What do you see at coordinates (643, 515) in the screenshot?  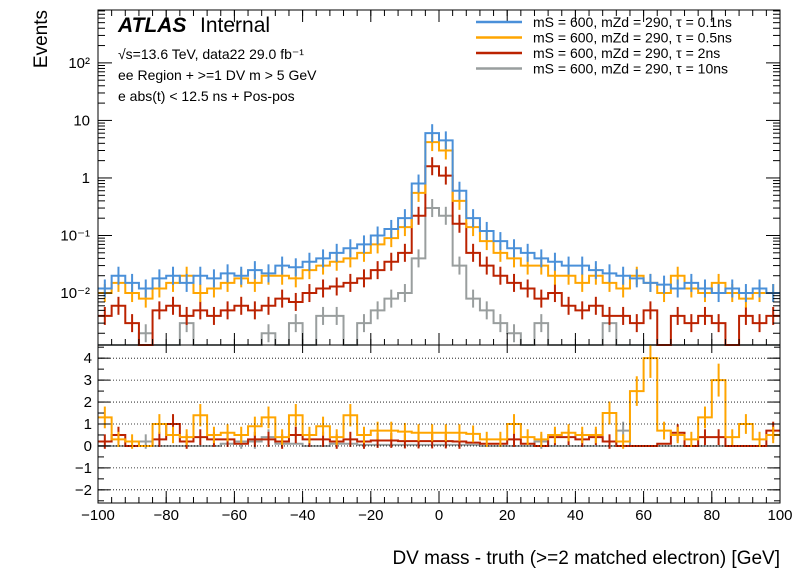 I see `x-tick-label: 60` at bounding box center [643, 515].